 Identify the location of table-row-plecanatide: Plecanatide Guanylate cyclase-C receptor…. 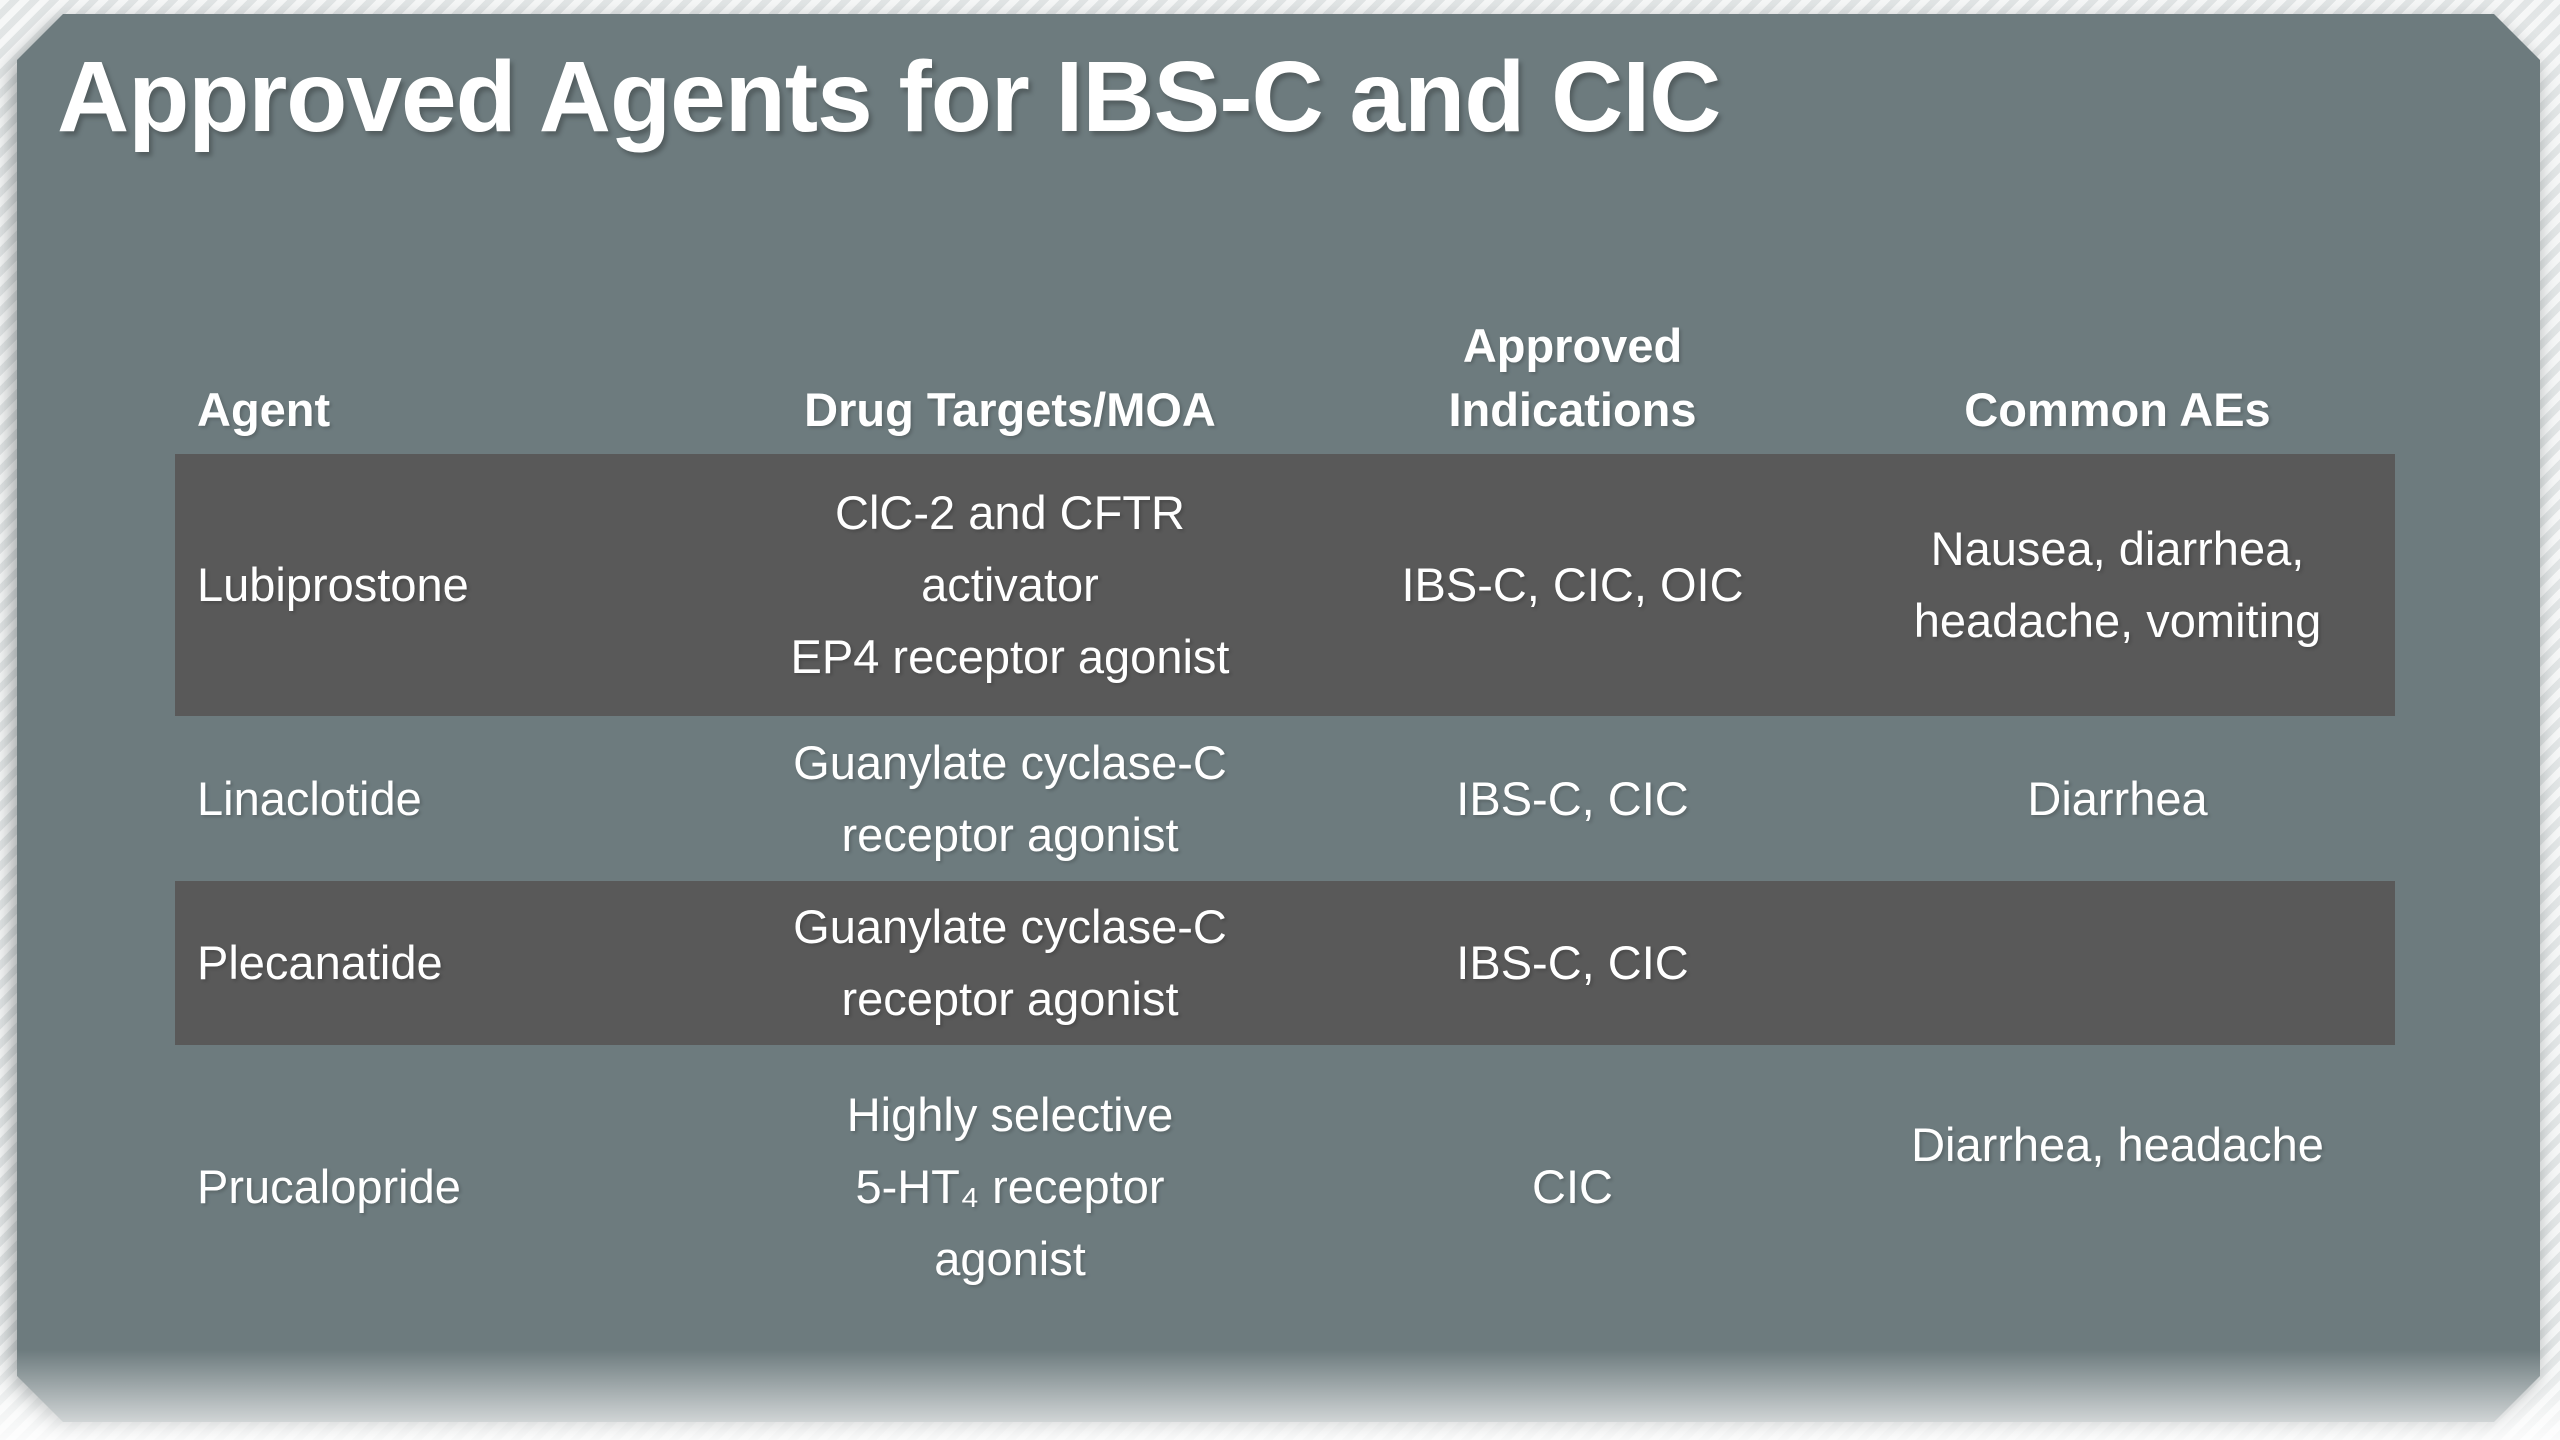
(1285, 963).